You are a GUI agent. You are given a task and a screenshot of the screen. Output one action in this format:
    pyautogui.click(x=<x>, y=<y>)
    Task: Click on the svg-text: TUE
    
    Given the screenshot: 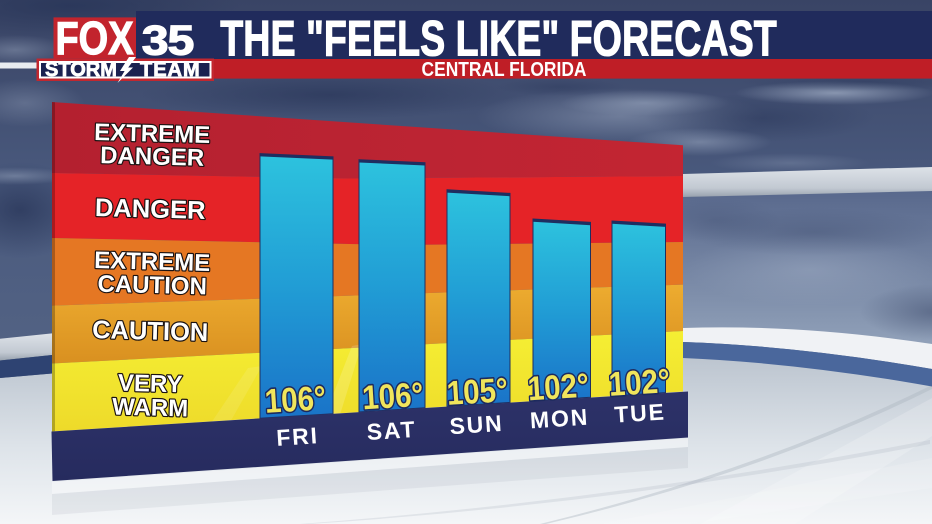 What is the action you would take?
    pyautogui.click(x=640, y=412)
    